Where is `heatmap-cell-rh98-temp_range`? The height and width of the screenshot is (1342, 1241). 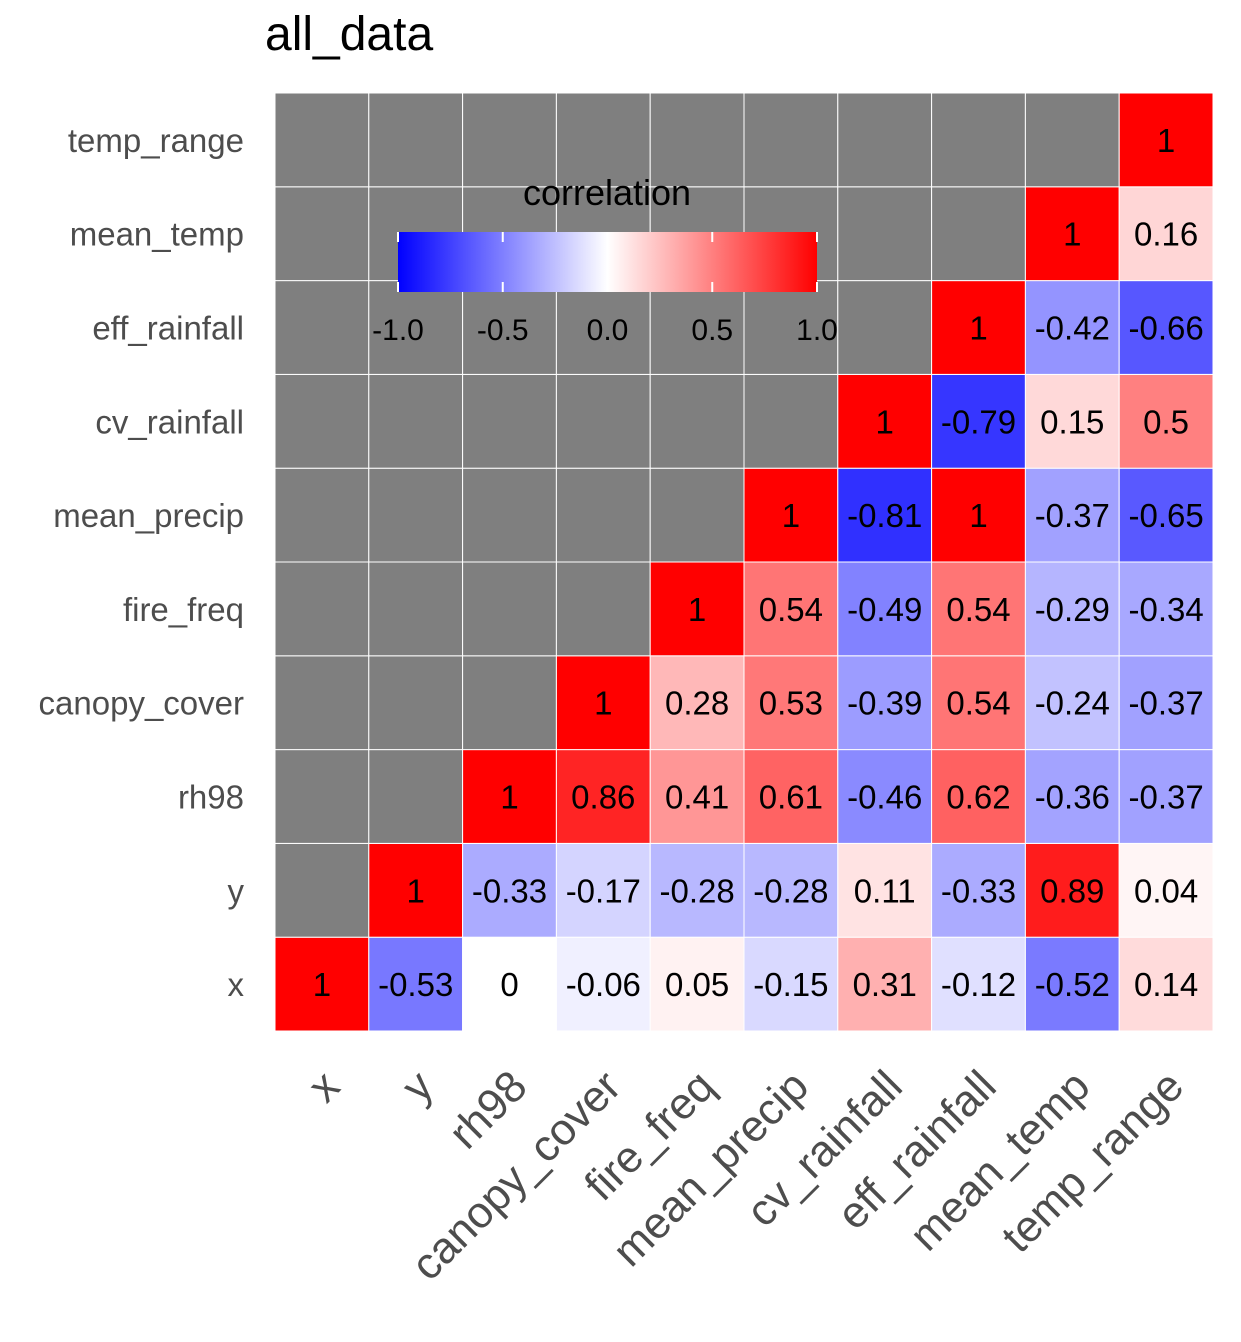 heatmap-cell-rh98-temp_range is located at coordinates (1166, 796).